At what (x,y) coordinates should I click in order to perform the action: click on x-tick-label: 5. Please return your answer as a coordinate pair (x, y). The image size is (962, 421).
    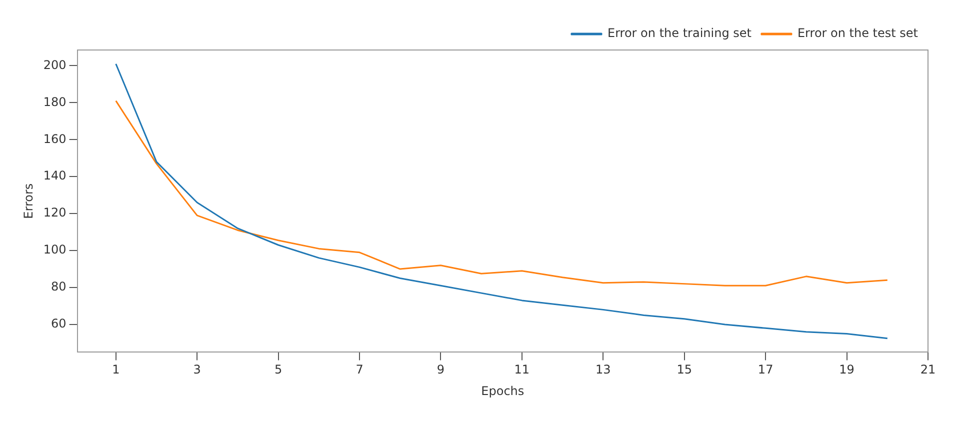
    Looking at the image, I should click on (278, 369).